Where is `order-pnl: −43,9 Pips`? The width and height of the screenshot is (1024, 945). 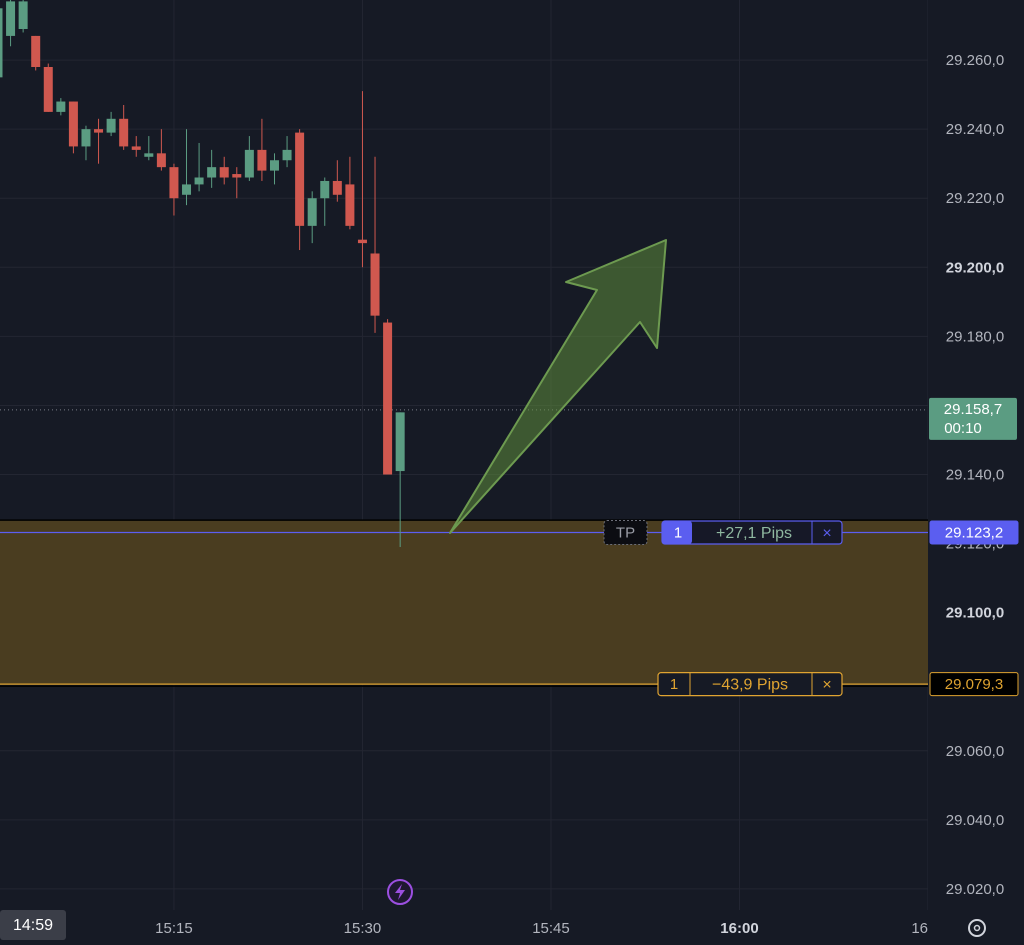
order-pnl: −43,9 Pips is located at coordinates (750, 684).